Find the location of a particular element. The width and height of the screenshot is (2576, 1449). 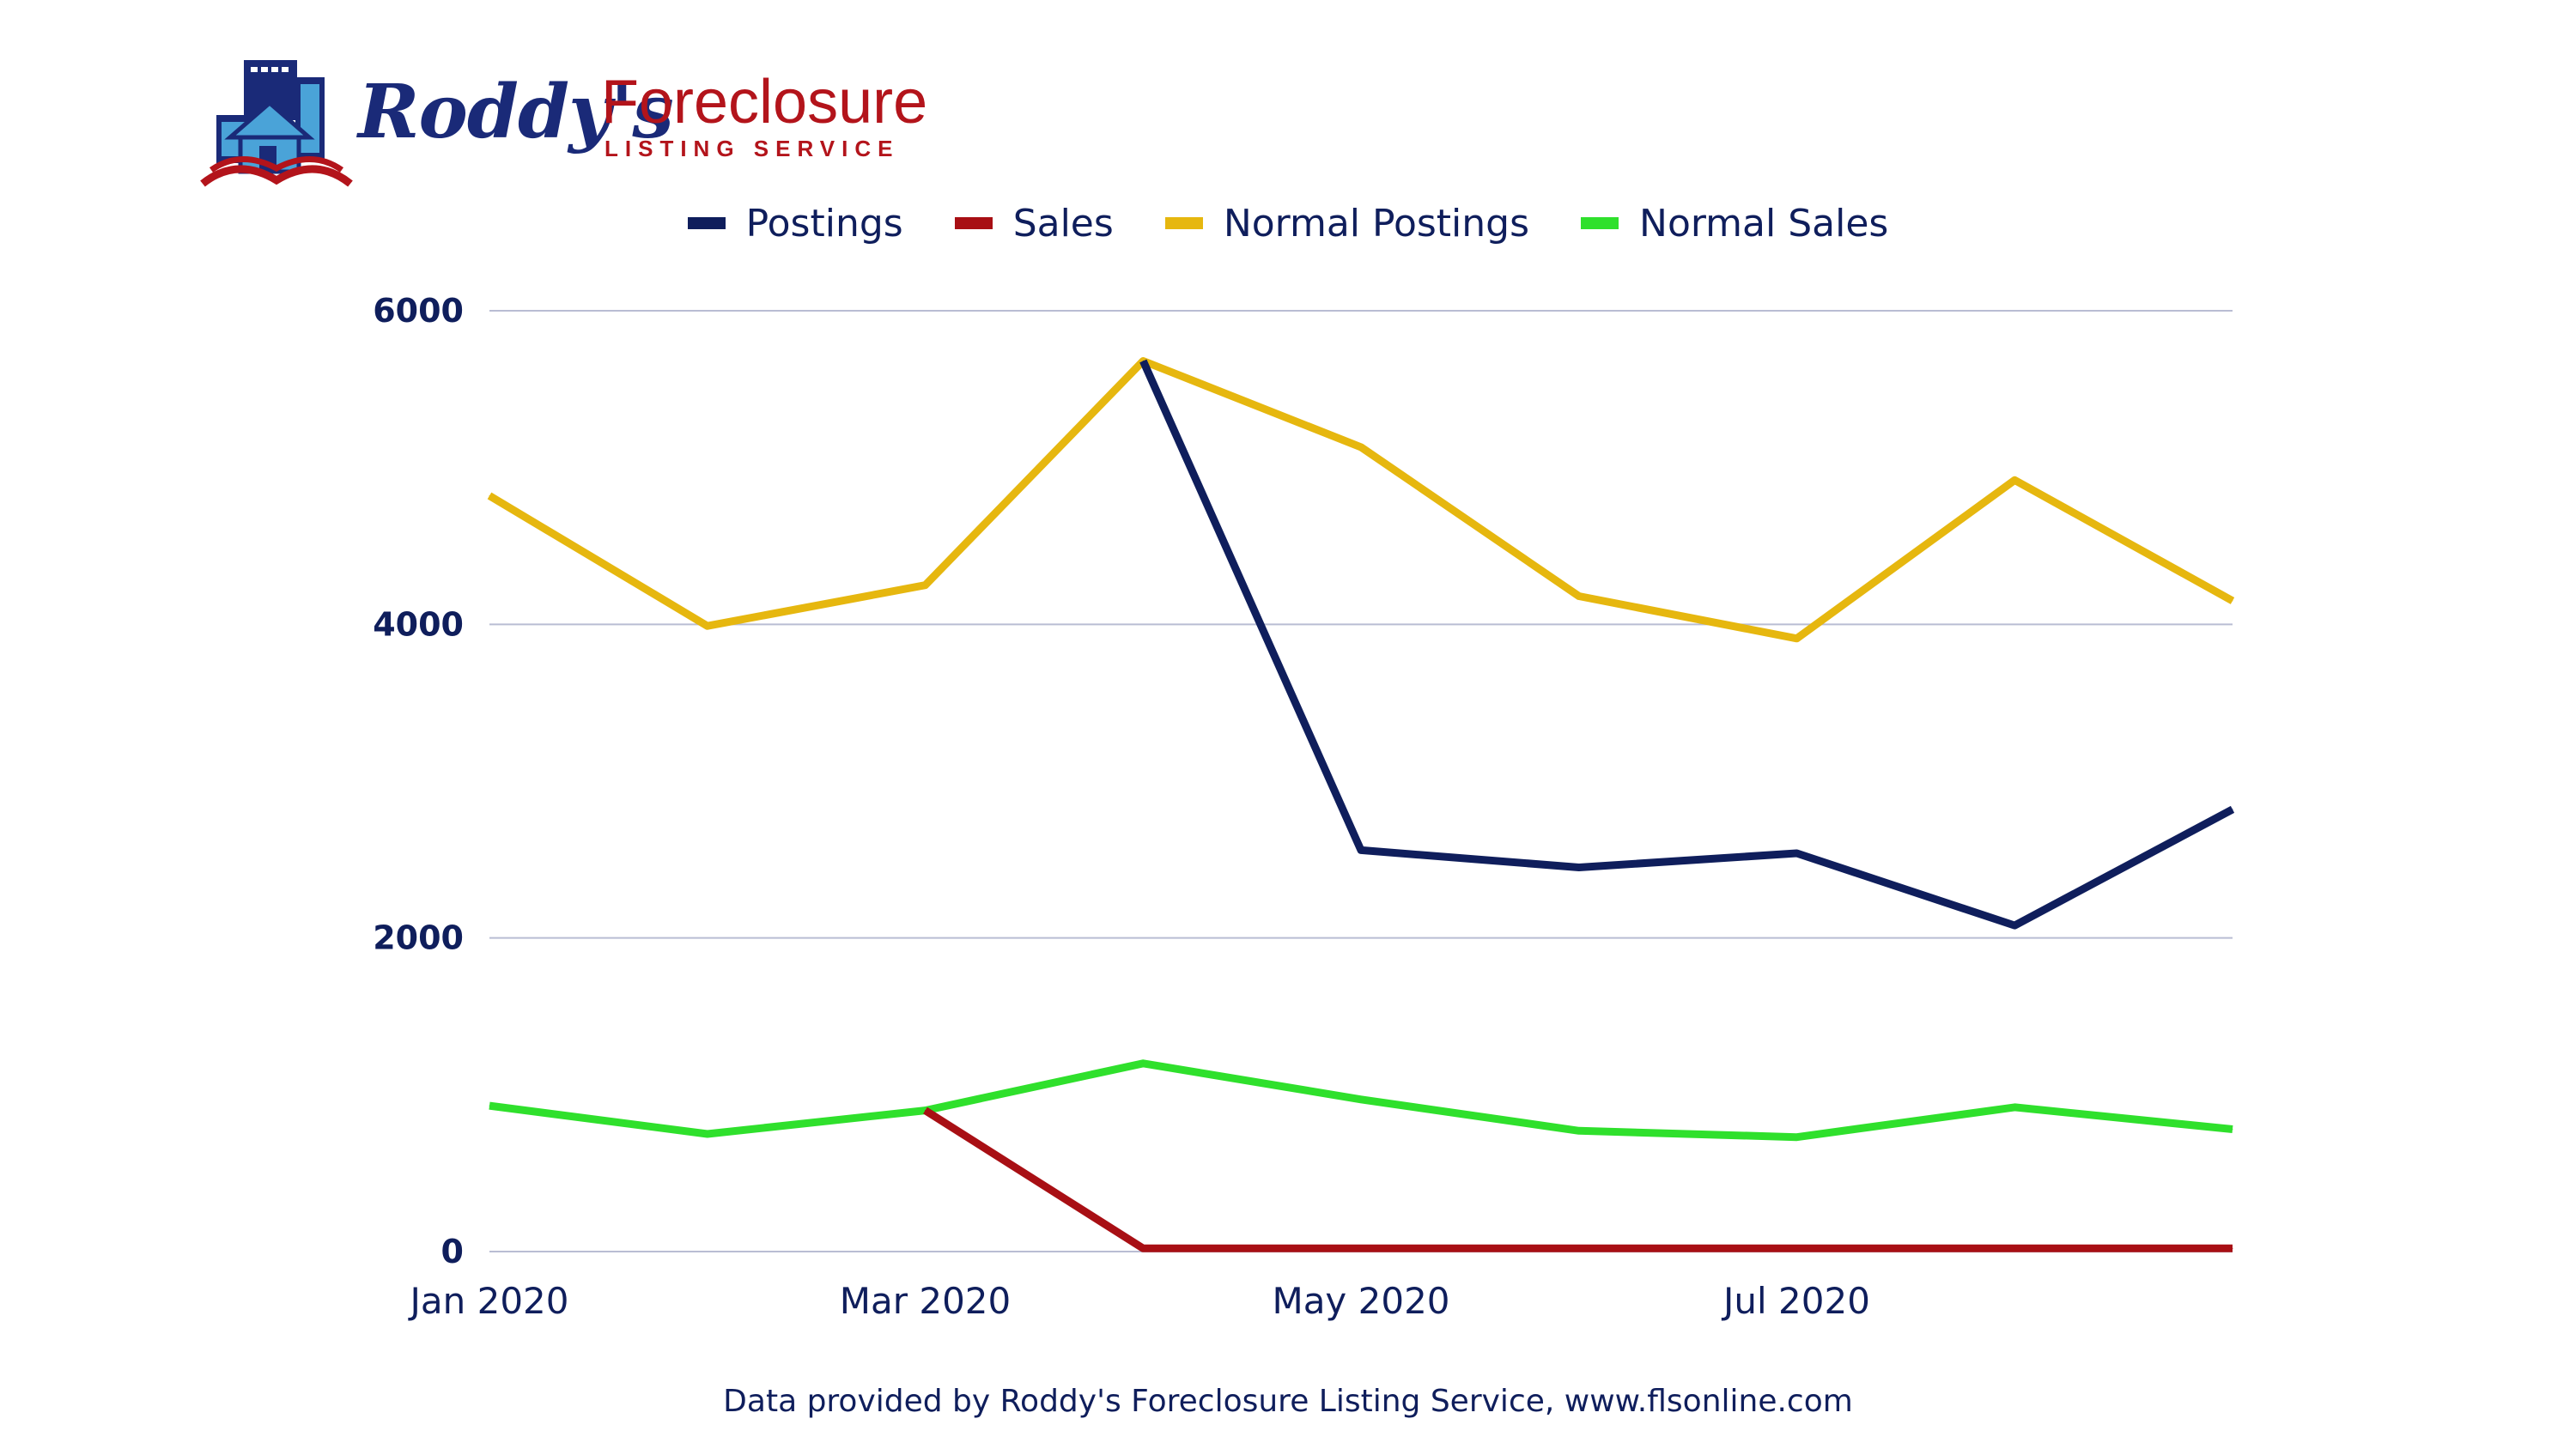

y-tick-label: 2000 is located at coordinates (419, 938).